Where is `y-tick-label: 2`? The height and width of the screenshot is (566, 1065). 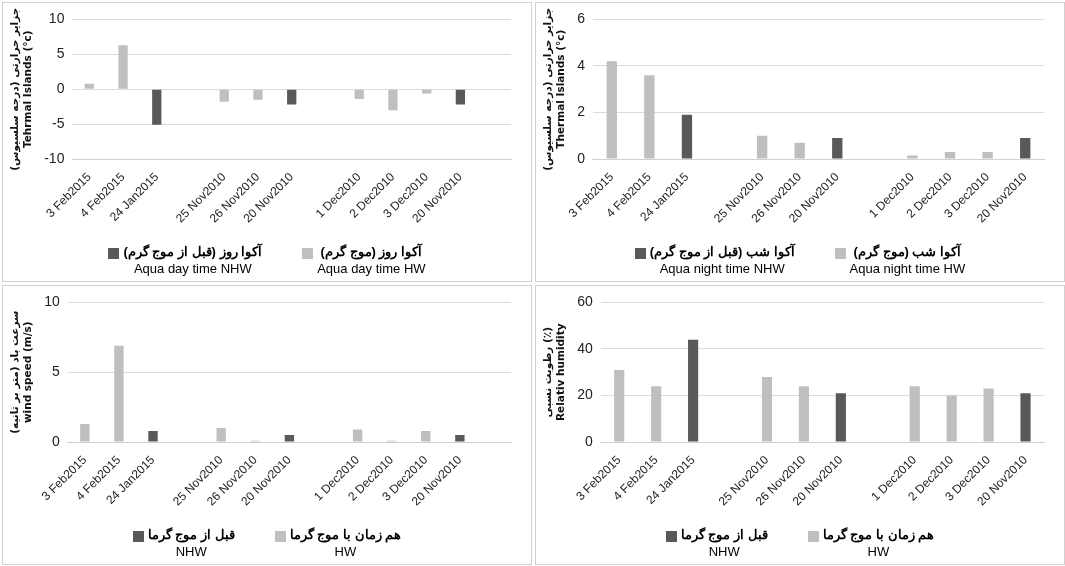 y-tick-label: 2 is located at coordinates (581, 111).